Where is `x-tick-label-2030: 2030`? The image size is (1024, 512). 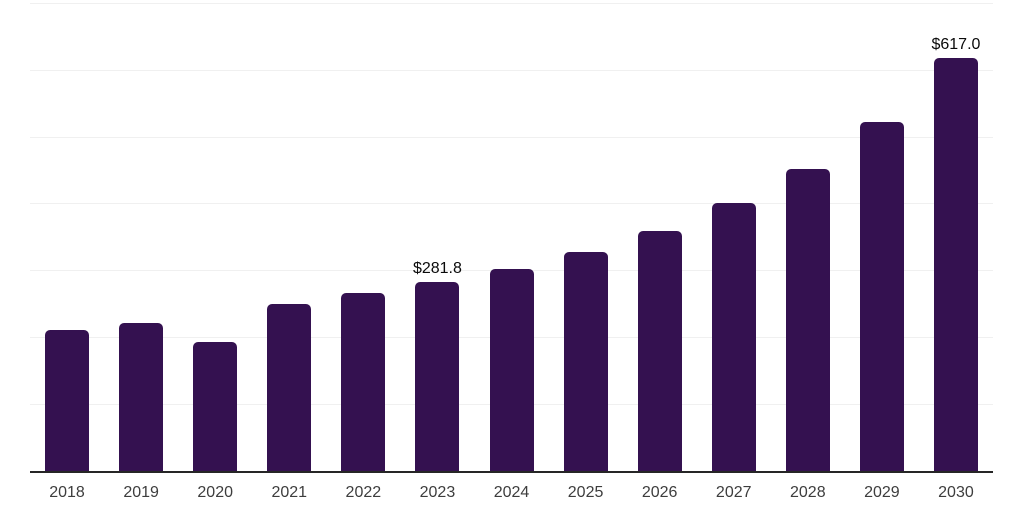 x-tick-label-2030: 2030 is located at coordinates (956, 492).